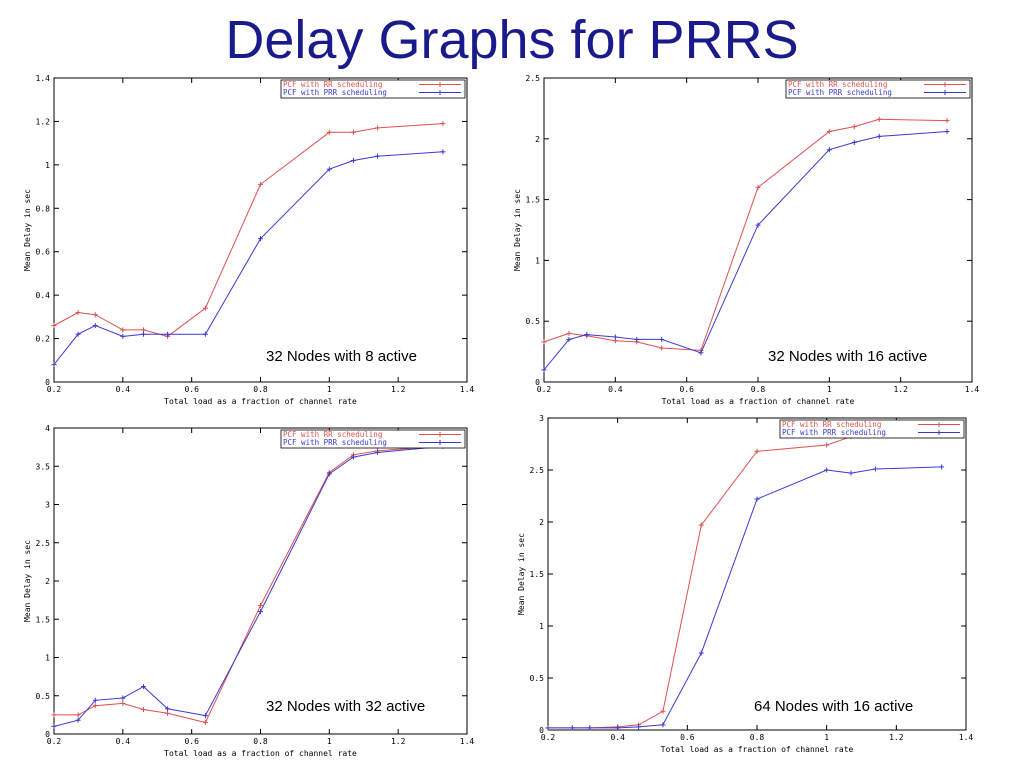 This screenshot has width=1024, height=768. Describe the element at coordinates (43, 208) in the screenshot. I see `y-tick-label: 0.8` at that location.